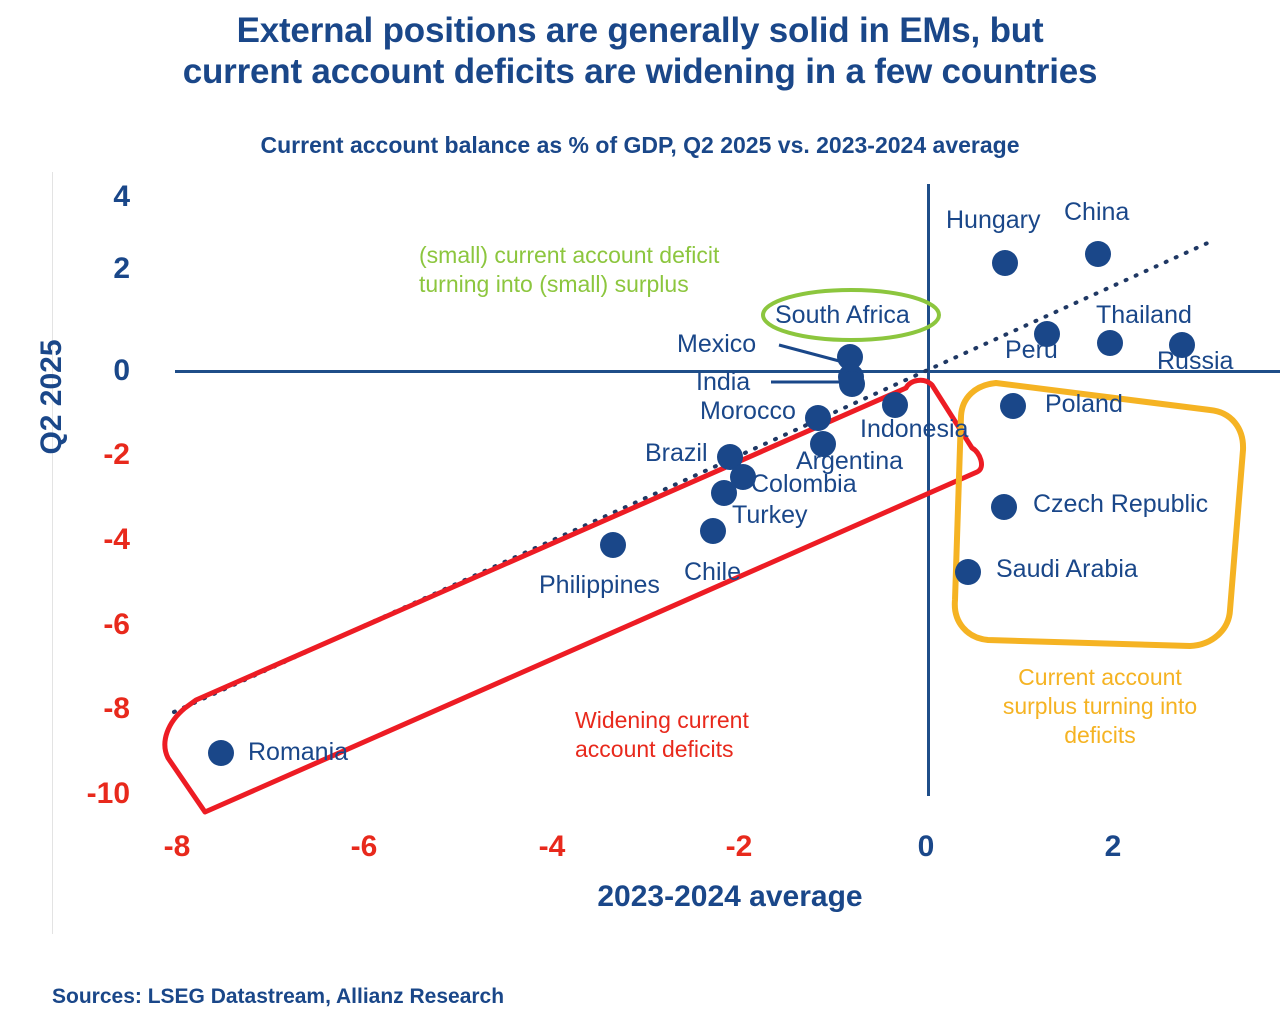 Image resolution: width=1280 pixels, height=1021 pixels. Describe the element at coordinates (1182, 345) in the screenshot. I see `data-point-russia` at that location.